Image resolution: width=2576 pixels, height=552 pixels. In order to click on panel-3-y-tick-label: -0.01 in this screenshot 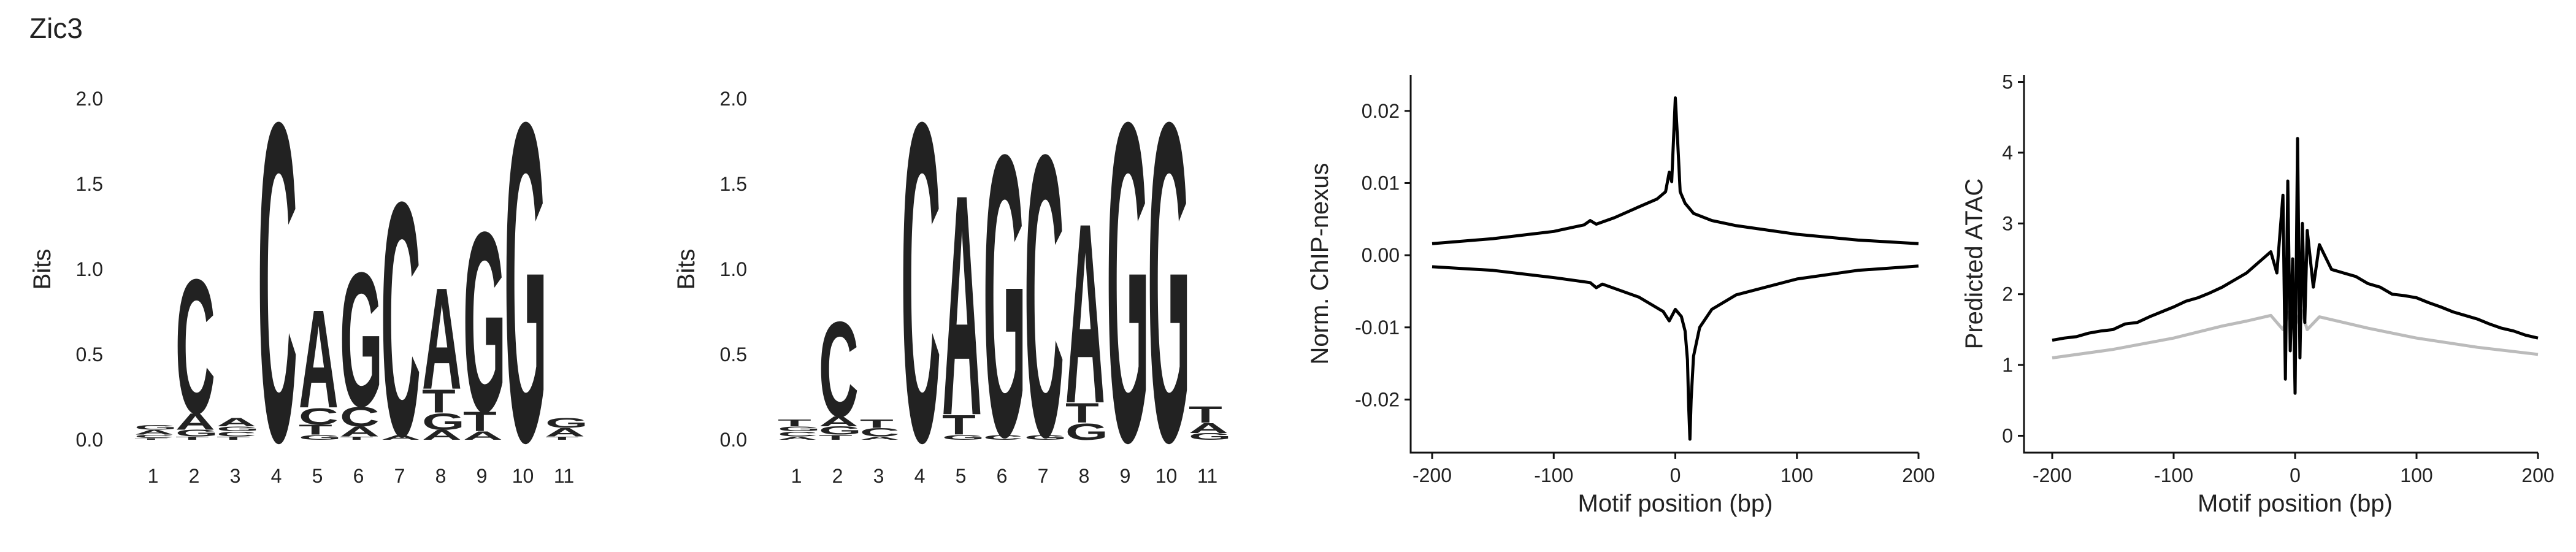, I will do `click(1377, 327)`.